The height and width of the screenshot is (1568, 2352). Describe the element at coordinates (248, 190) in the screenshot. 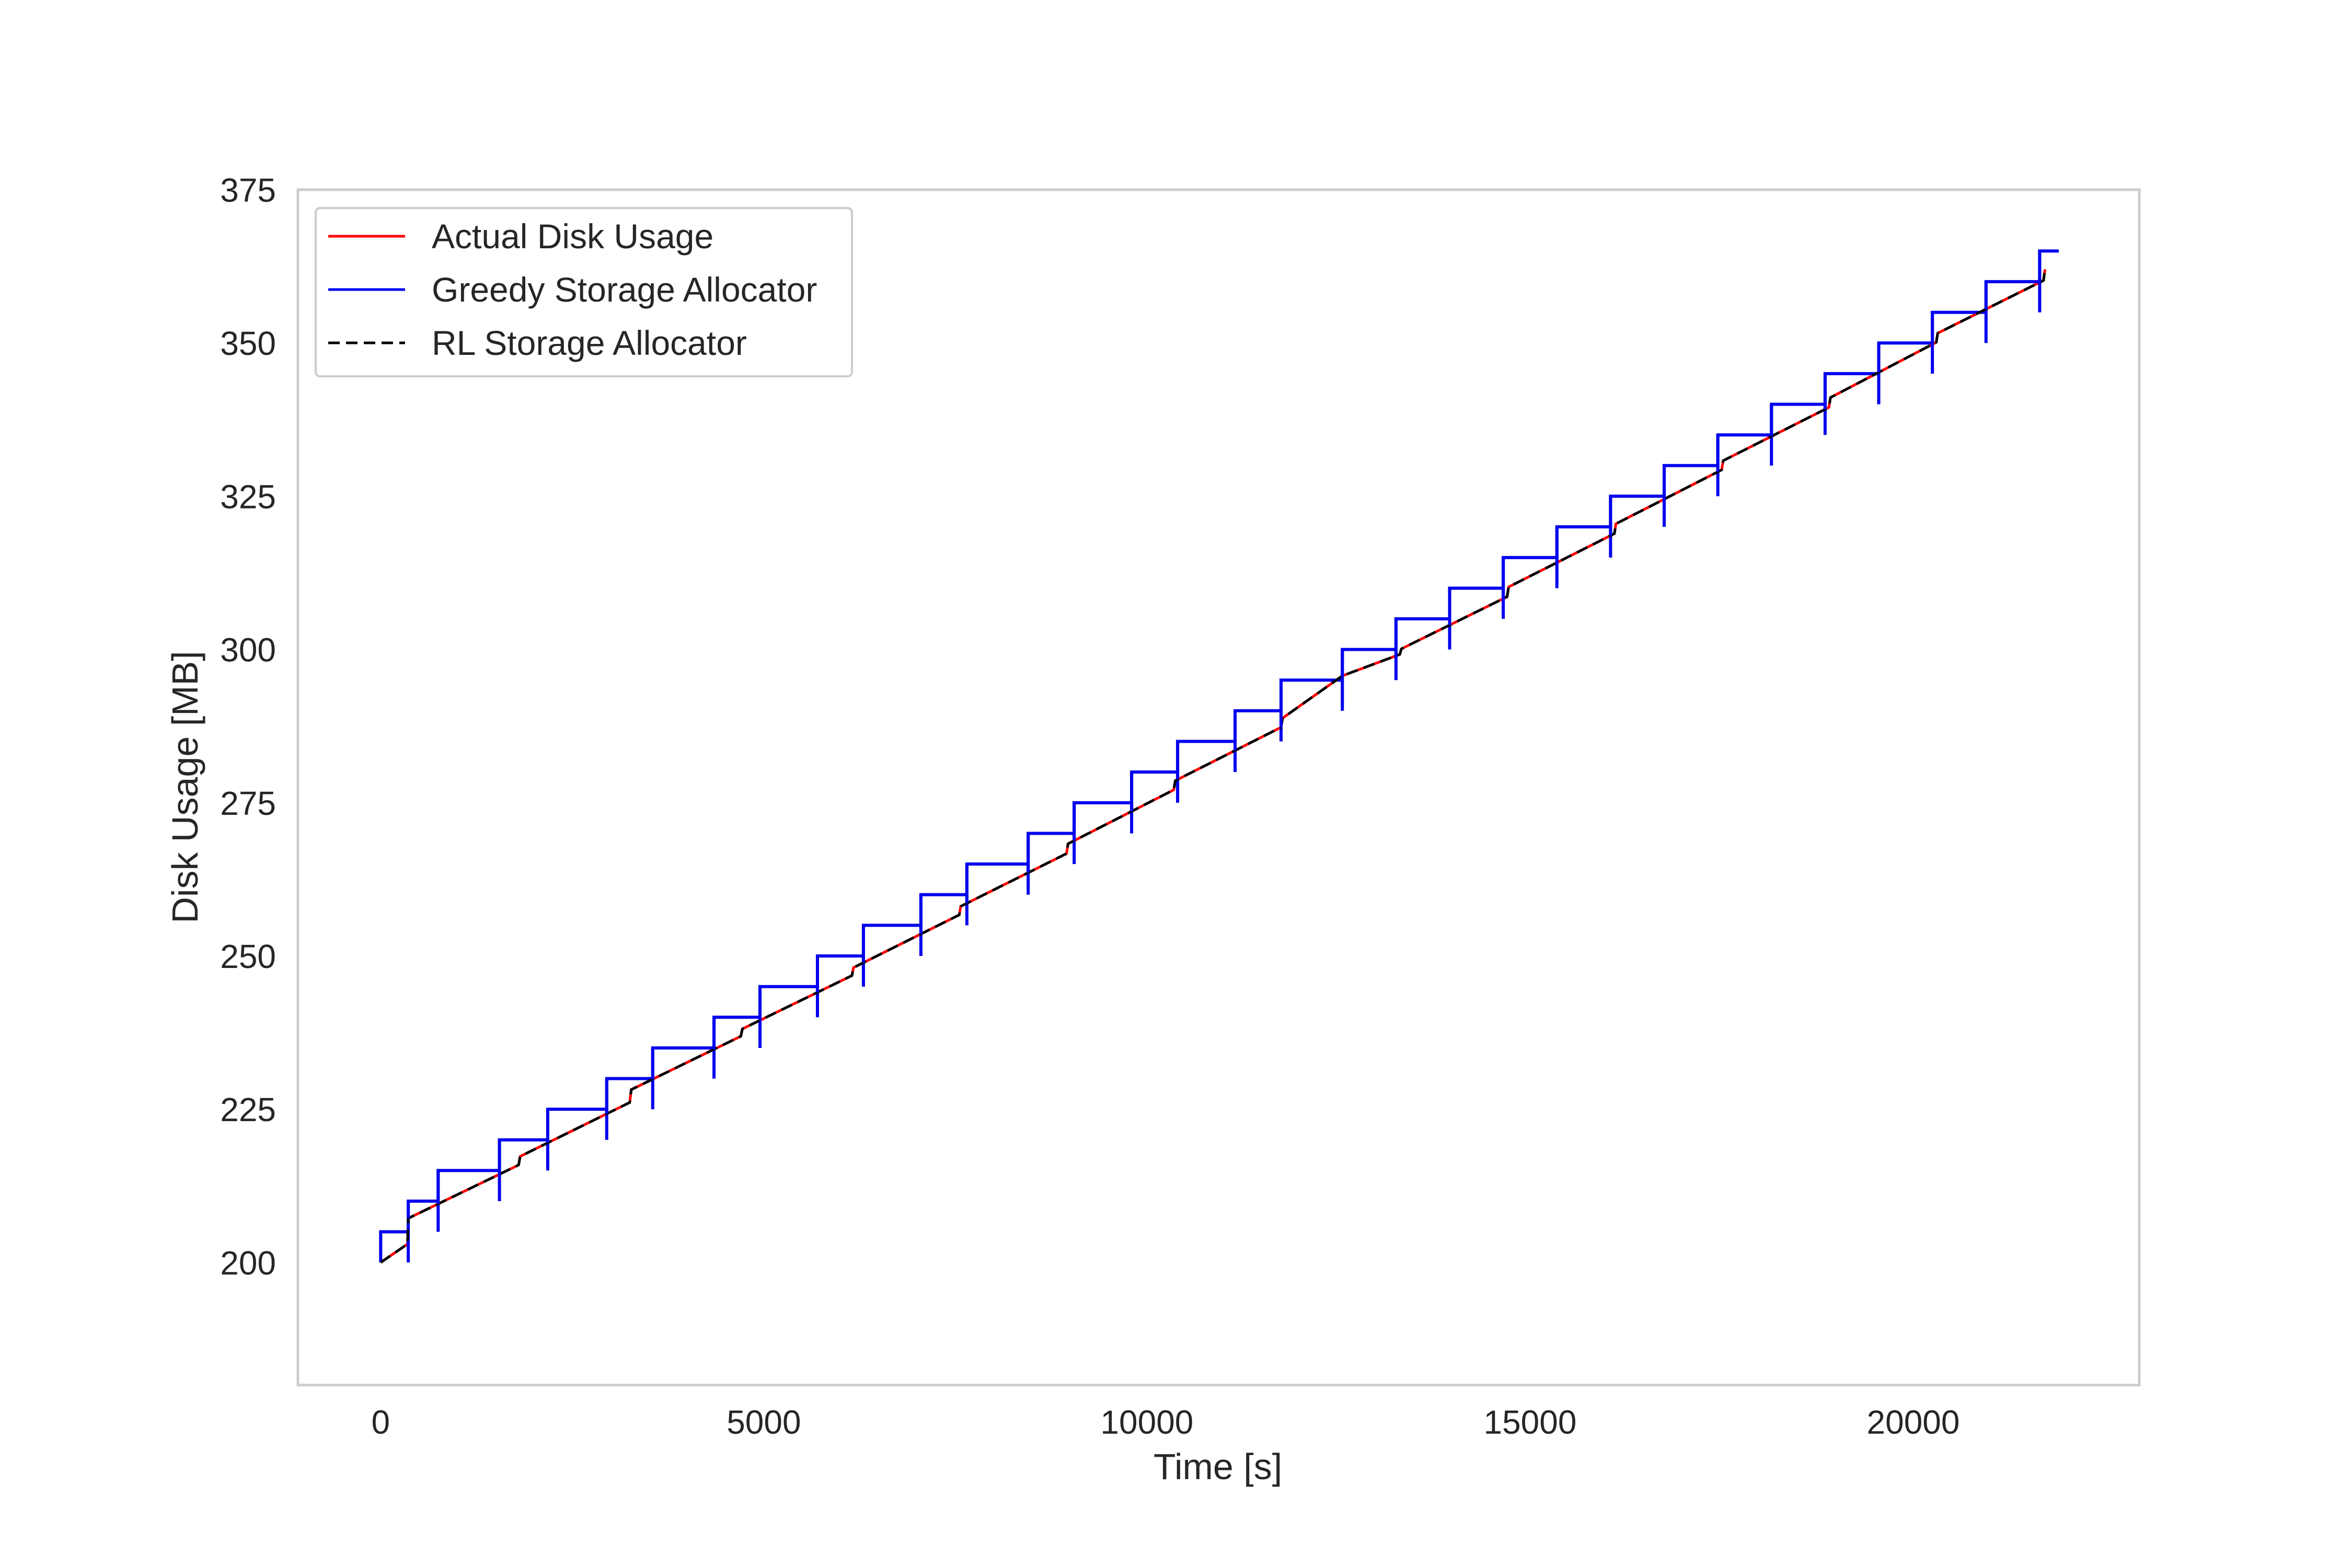

I see `y-tick-label: 375` at that location.